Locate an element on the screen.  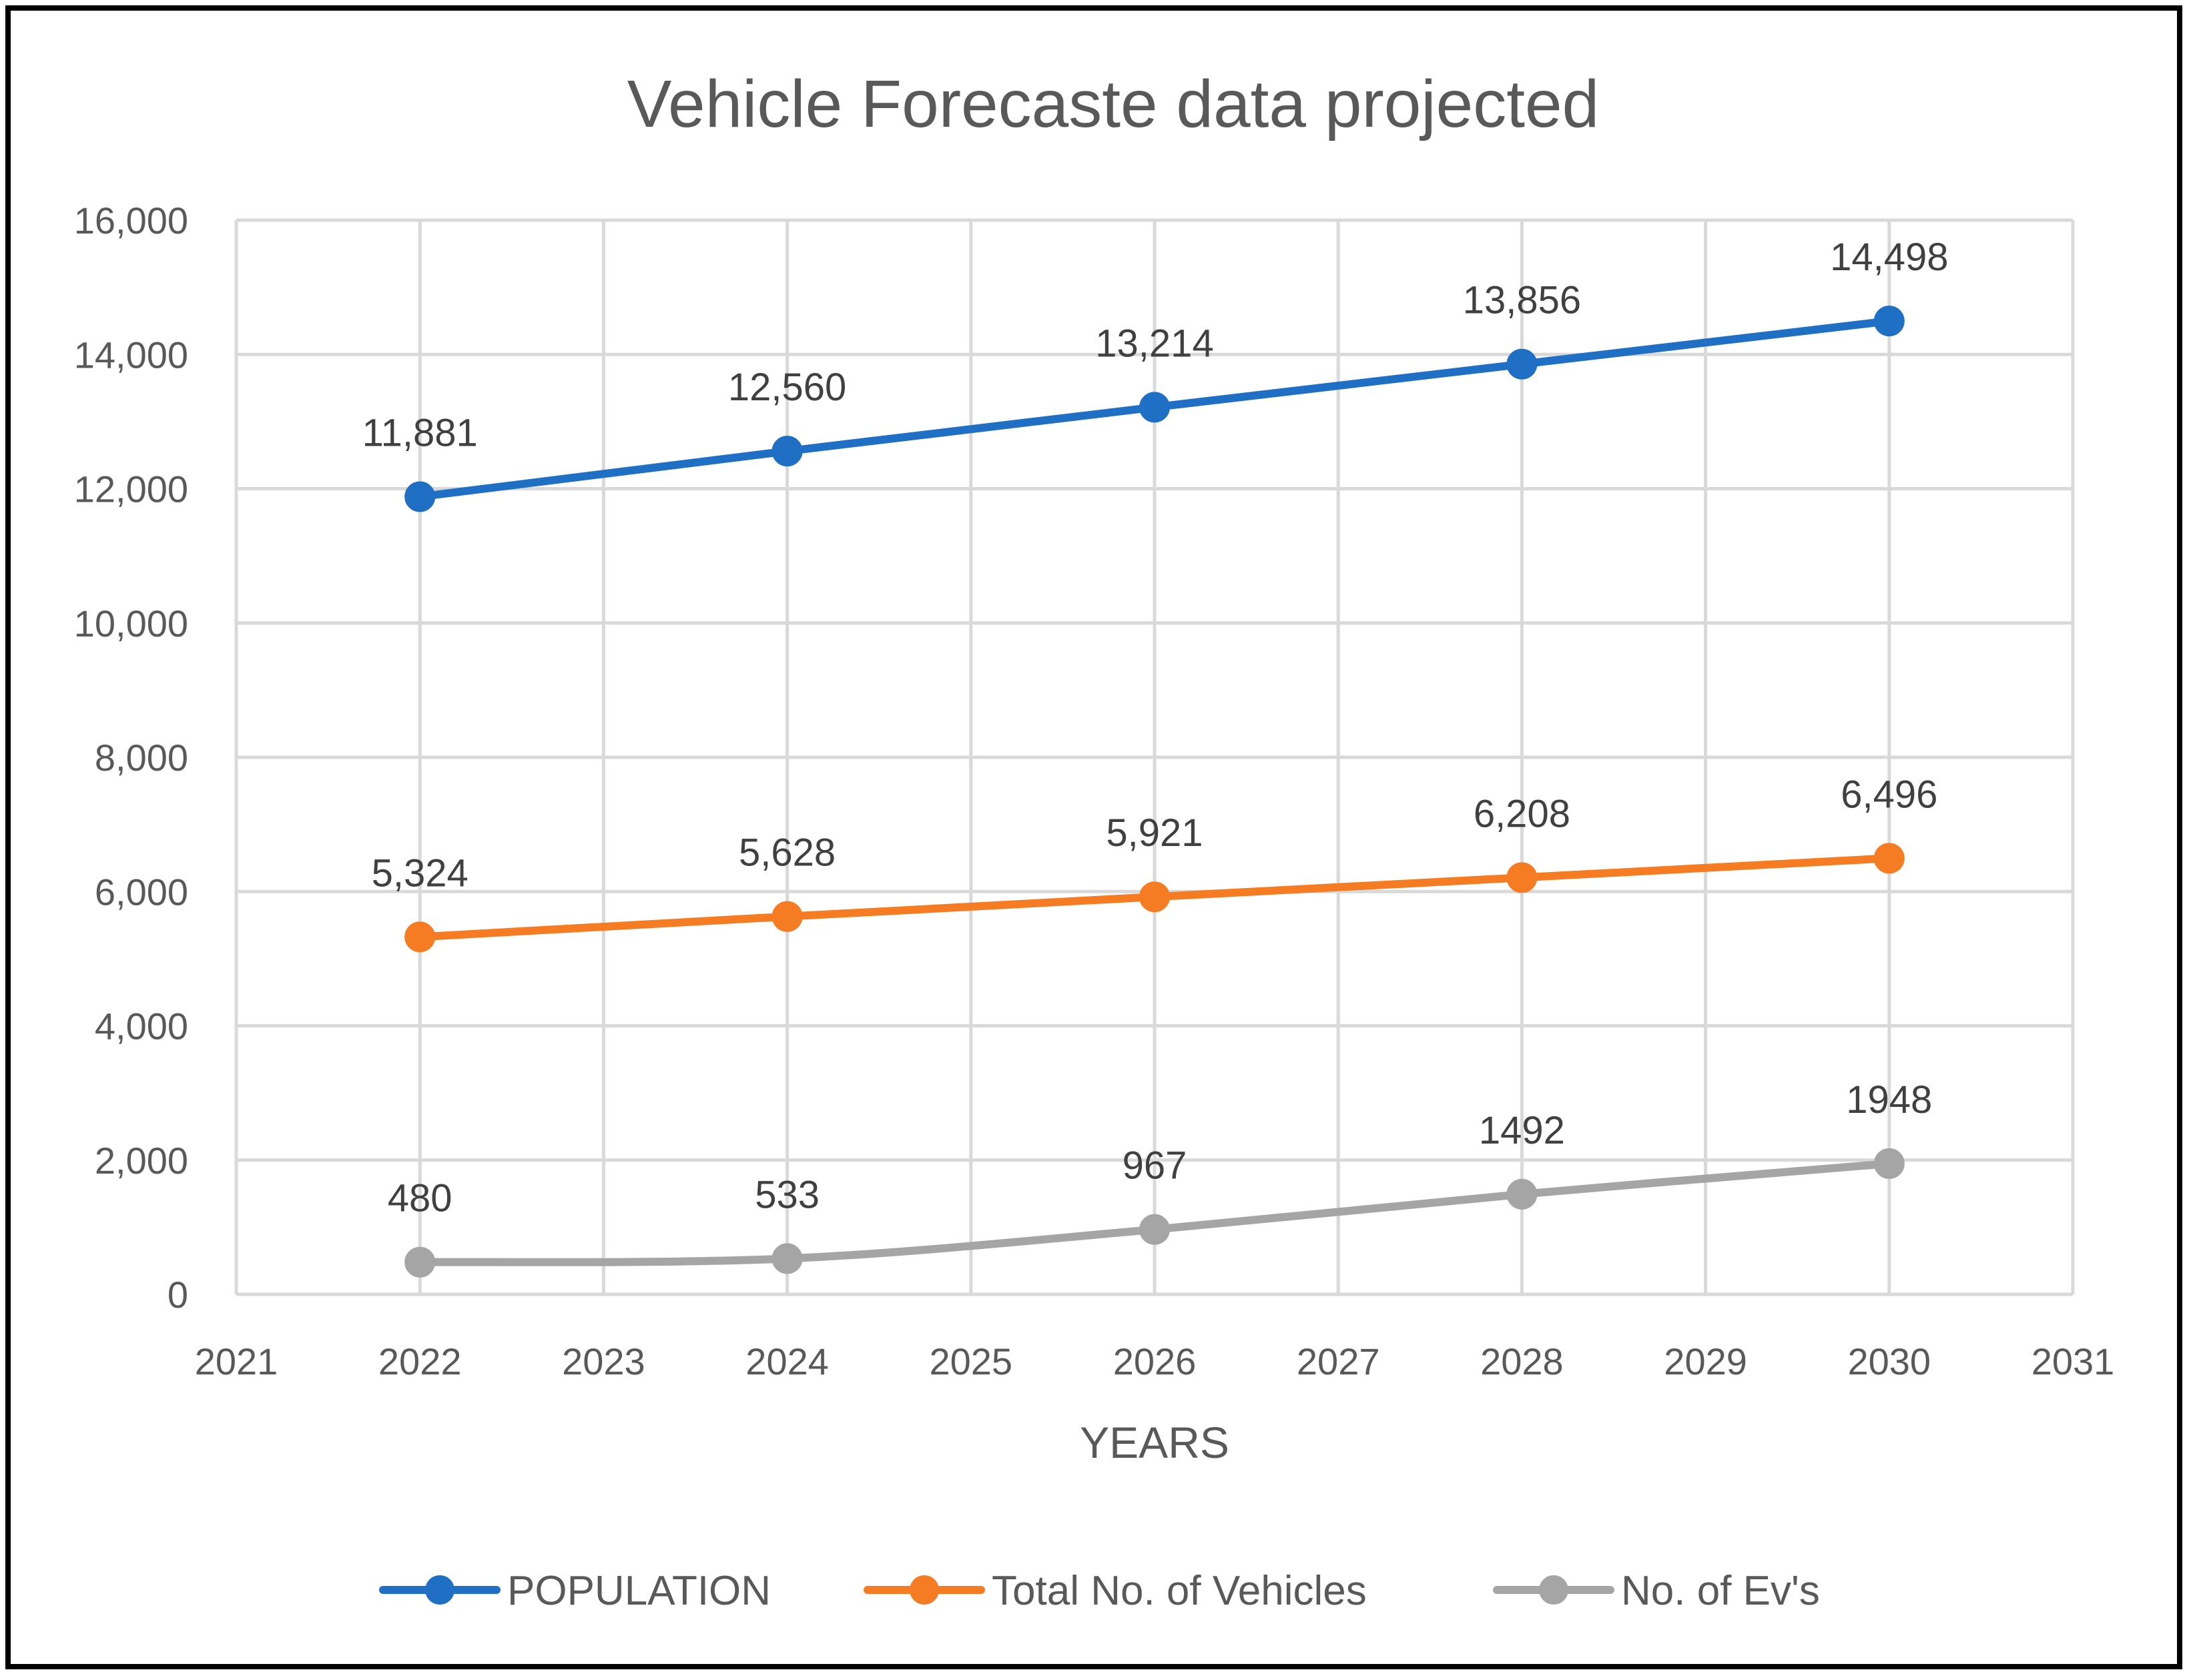
x-tick-label: 2029 is located at coordinates (1706, 1361).